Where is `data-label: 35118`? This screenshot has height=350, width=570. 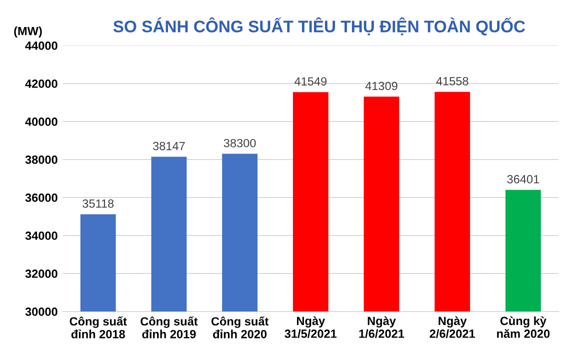
data-label: 35118 is located at coordinates (98, 203).